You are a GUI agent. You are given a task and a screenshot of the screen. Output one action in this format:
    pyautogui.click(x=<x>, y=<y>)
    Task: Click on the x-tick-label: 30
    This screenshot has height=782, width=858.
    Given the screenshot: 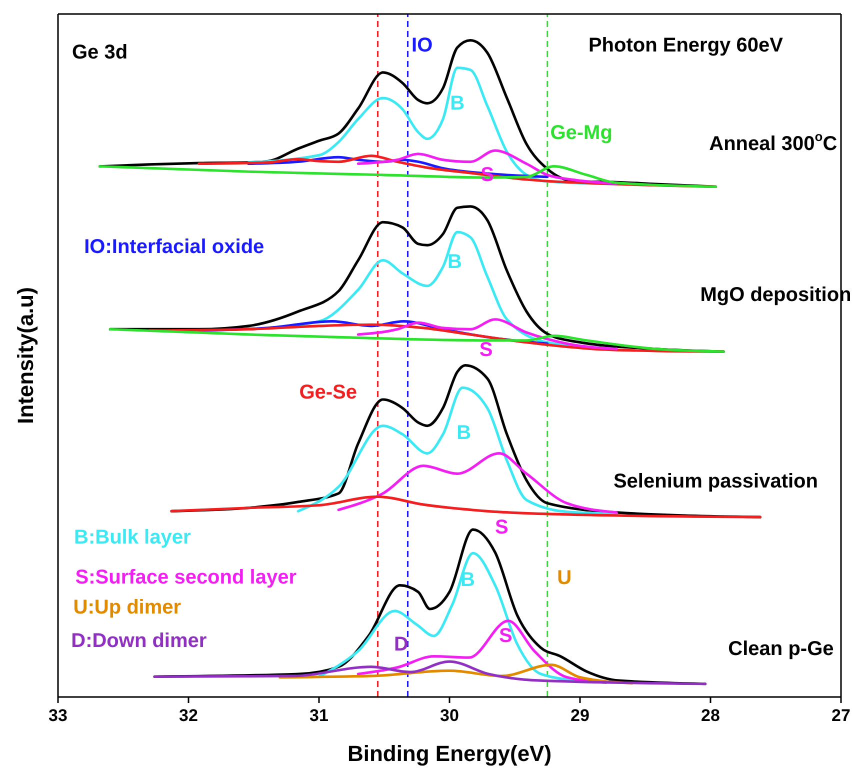 What is the action you would take?
    pyautogui.click(x=449, y=716)
    